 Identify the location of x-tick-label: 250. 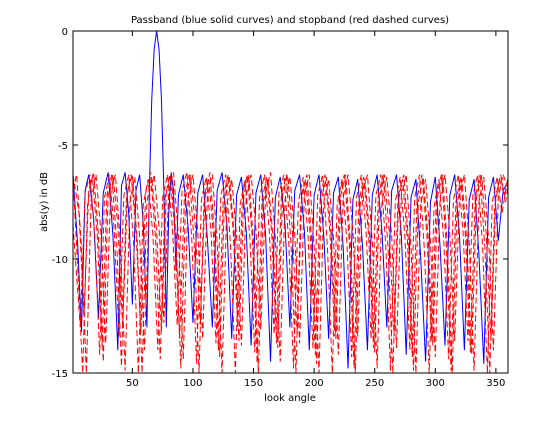
(374, 383).